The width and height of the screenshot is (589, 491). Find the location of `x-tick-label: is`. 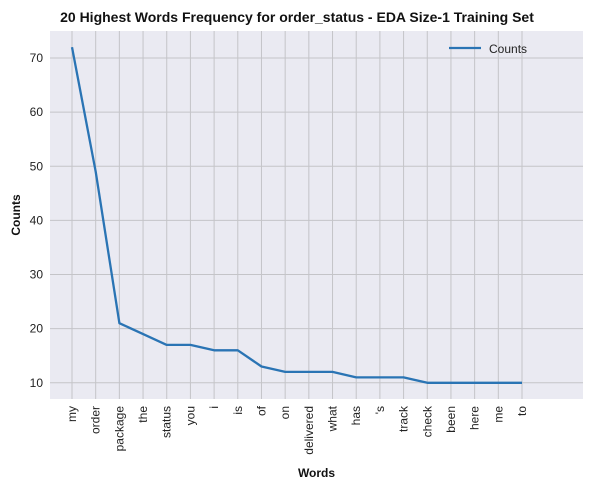

x-tick-label: is is located at coordinates (238, 410).